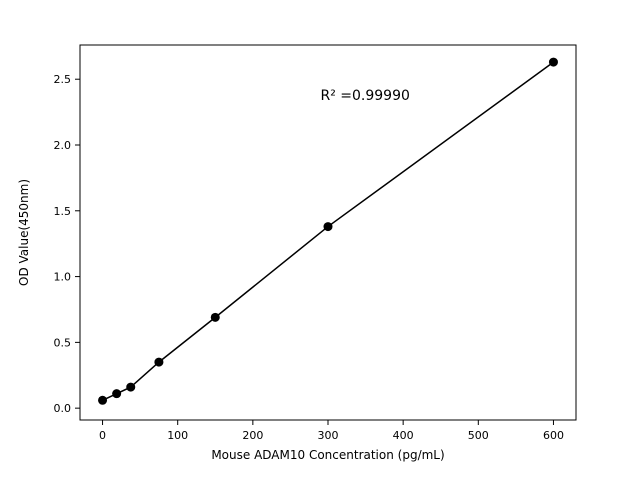  Describe the element at coordinates (252, 435) in the screenshot. I see `x-tick-label: 200` at that location.